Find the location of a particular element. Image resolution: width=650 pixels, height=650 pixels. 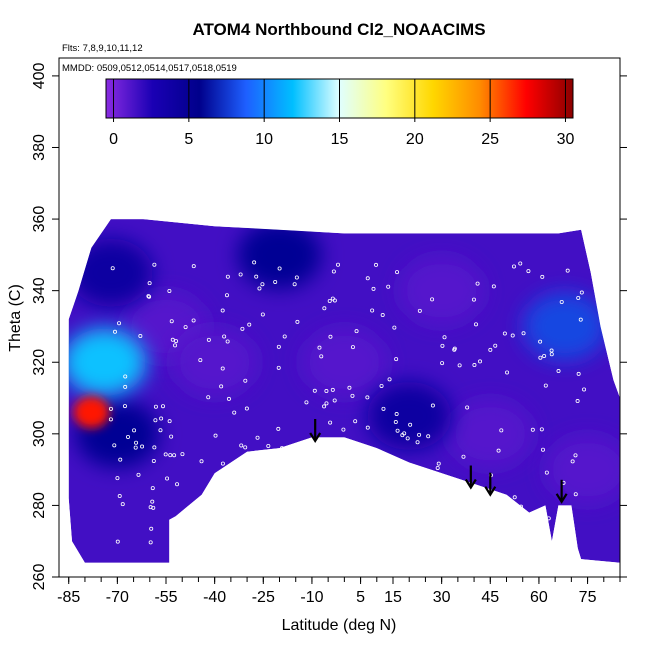

x-axis: -85 -70 -55 -40 -25 -10 5 15 30 45 60 75 is located at coordinates (339, 591).